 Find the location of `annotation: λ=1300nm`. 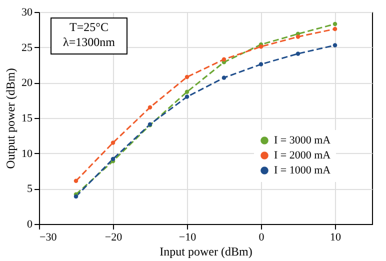

annotation: λ=1300nm is located at coordinates (89, 42).